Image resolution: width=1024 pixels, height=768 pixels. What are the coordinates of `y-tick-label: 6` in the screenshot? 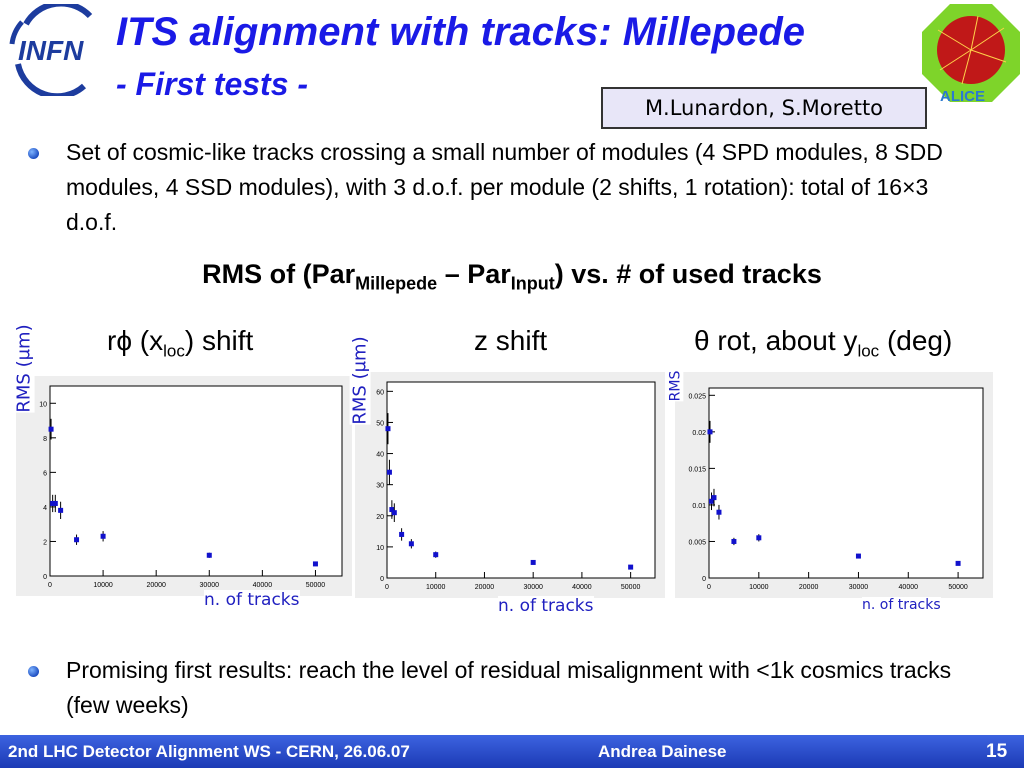 It's located at (45, 473).